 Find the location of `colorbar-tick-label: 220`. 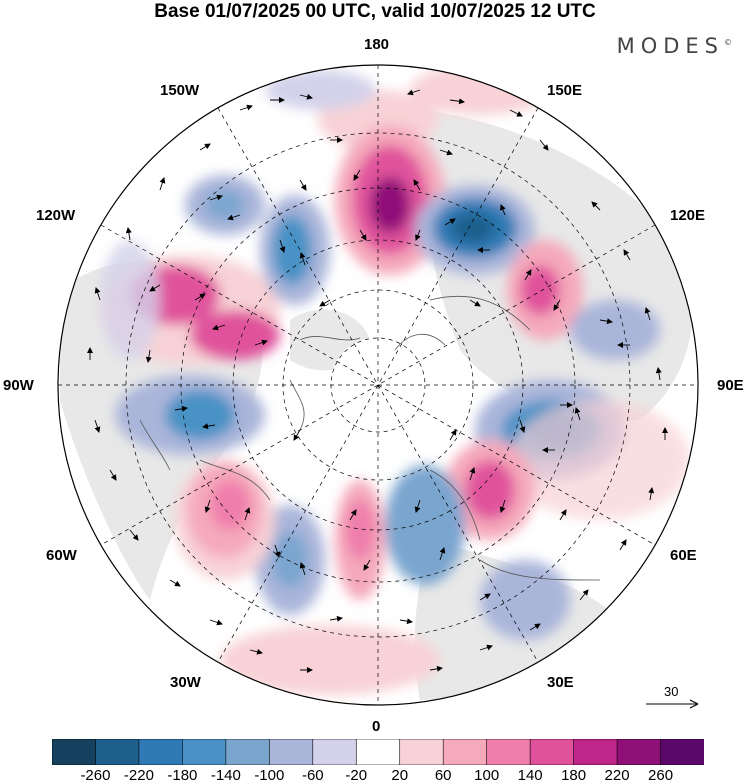

colorbar-tick-label: 220 is located at coordinates (617, 775).